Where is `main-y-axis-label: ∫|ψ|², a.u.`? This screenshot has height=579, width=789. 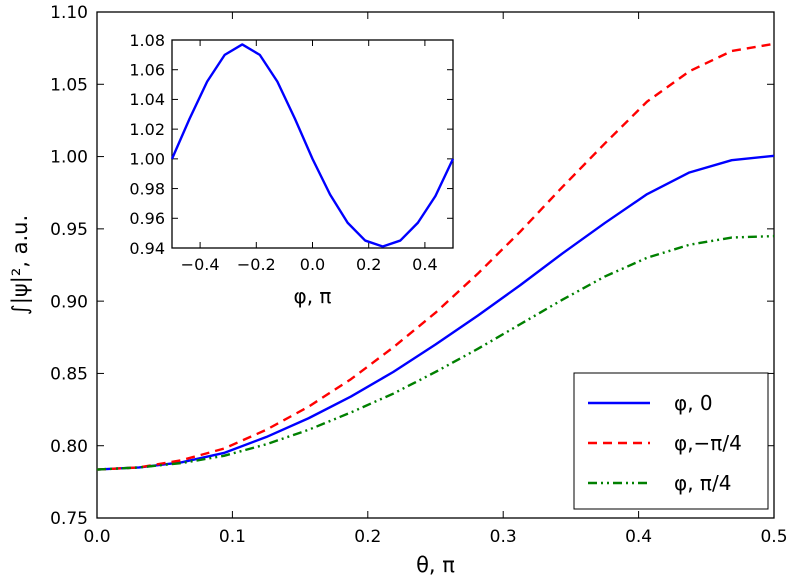 main-y-axis-label: ∫|ψ|², a.u. is located at coordinates (20, 265).